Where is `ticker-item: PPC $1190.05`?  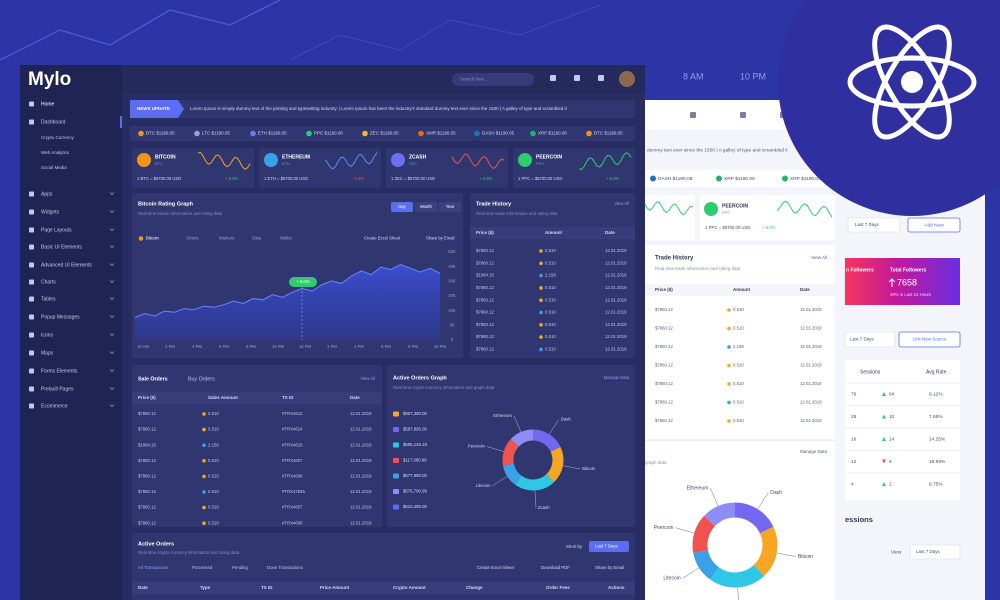
ticker-item: PPC $1190.05 is located at coordinates (328, 133).